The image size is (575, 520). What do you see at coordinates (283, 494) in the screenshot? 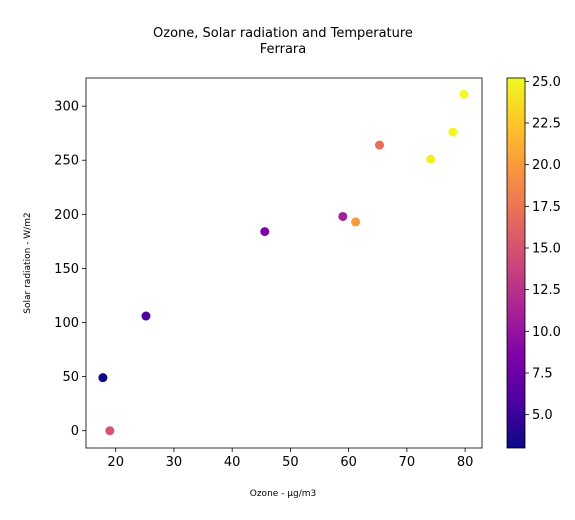
I see `x-axis-label: Ozone - µg/m3` at bounding box center [283, 494].